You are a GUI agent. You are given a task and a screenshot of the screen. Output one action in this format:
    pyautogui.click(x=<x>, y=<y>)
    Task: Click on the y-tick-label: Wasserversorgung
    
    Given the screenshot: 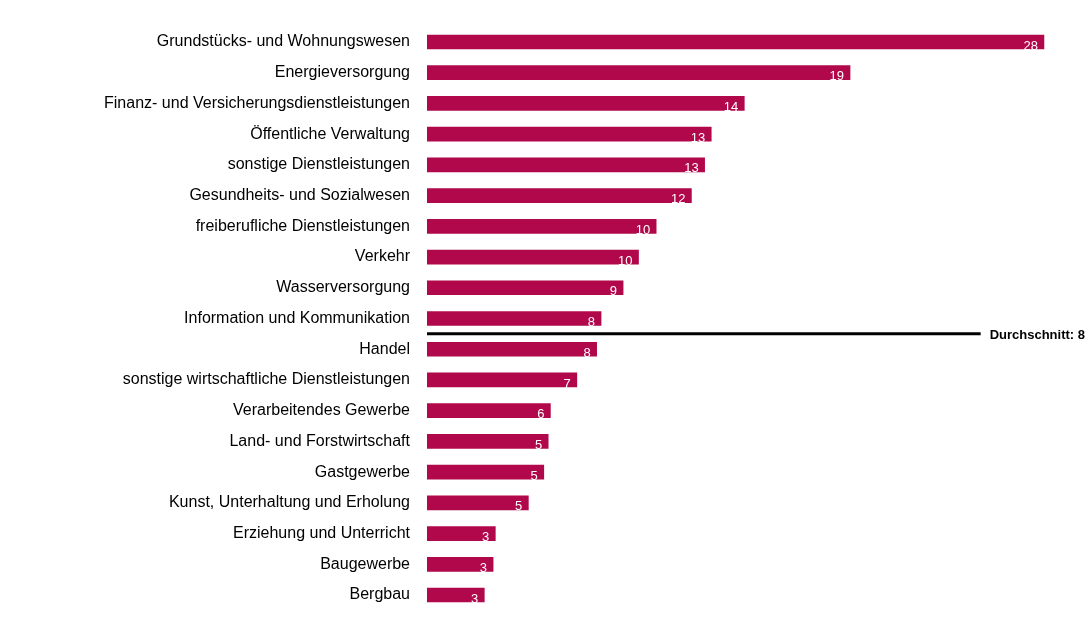 What is the action you would take?
    pyautogui.click(x=343, y=287)
    